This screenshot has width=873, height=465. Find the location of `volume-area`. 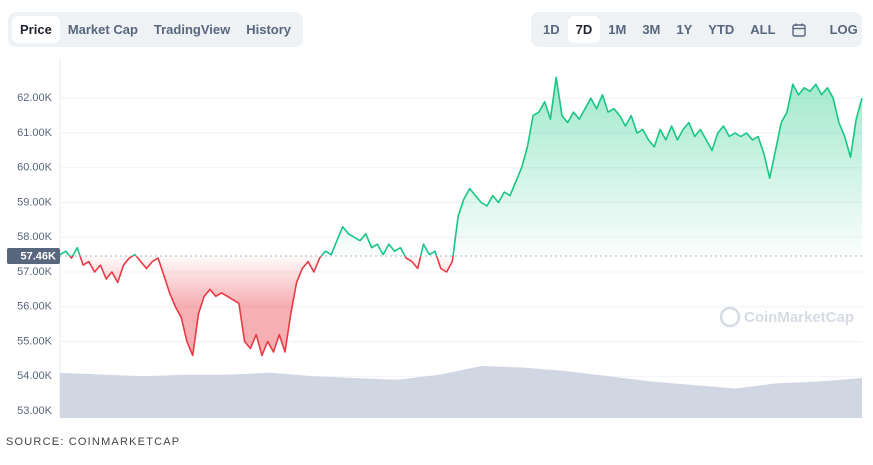

volume-area is located at coordinates (461, 391).